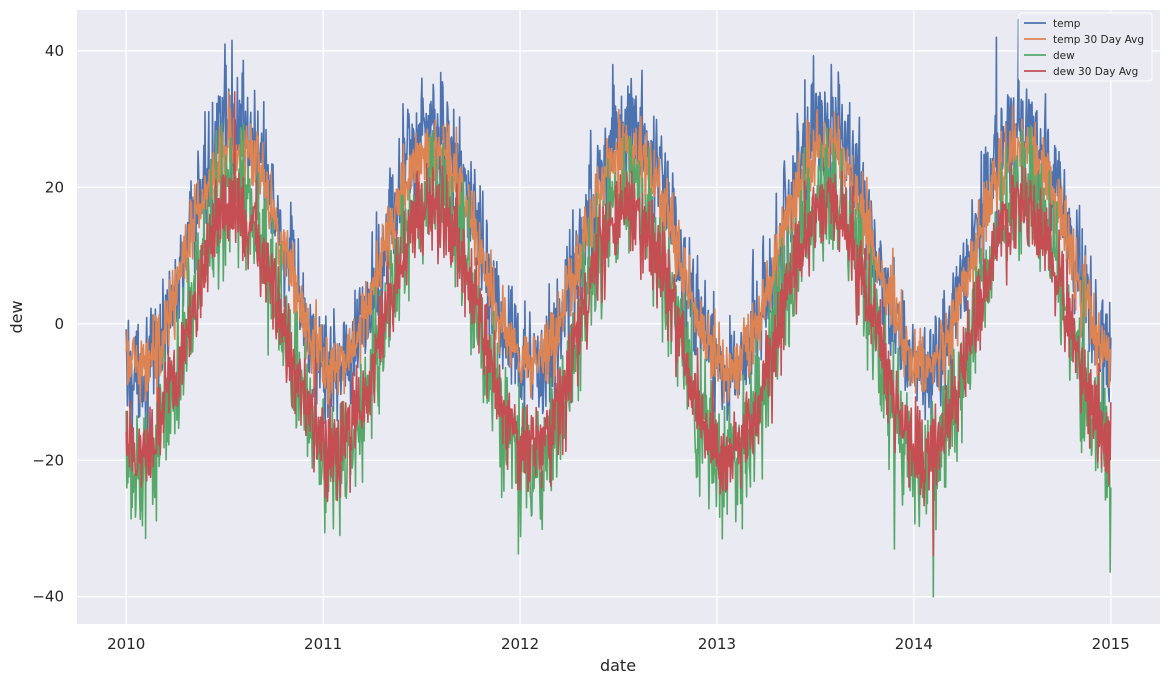 The height and width of the screenshot is (684, 1171). I want to click on y-tick-label: −40, so click(48, 597).